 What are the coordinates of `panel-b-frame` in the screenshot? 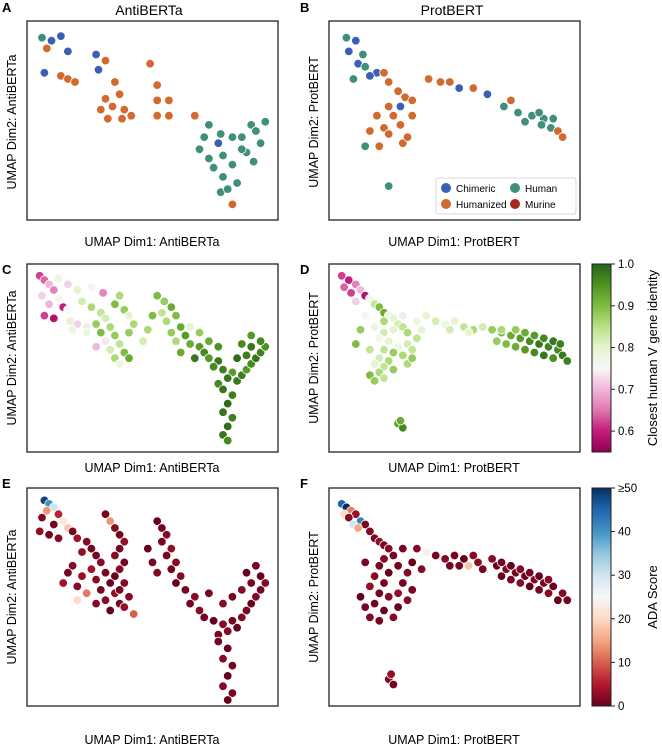 It's located at (454, 120).